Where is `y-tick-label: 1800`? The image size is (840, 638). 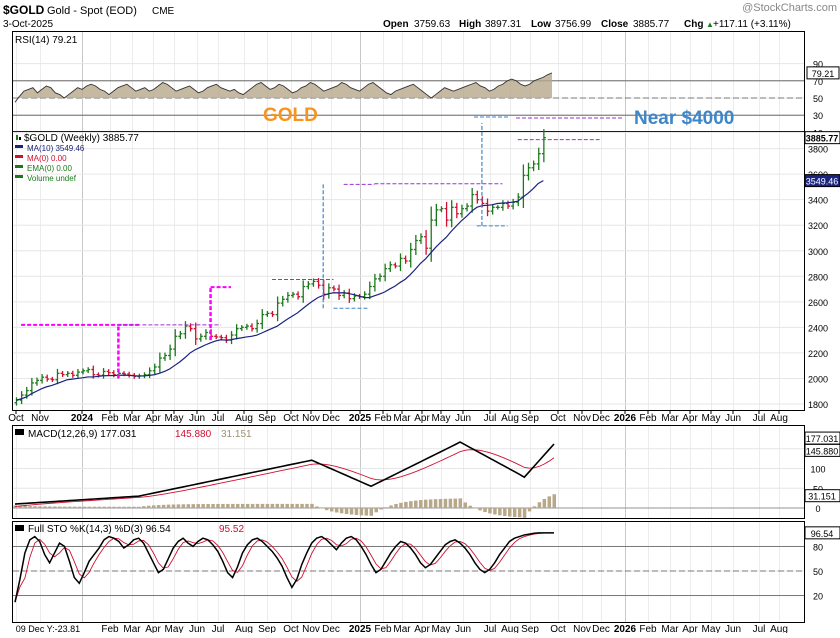
y-tick-label: 1800 is located at coordinates (818, 405).